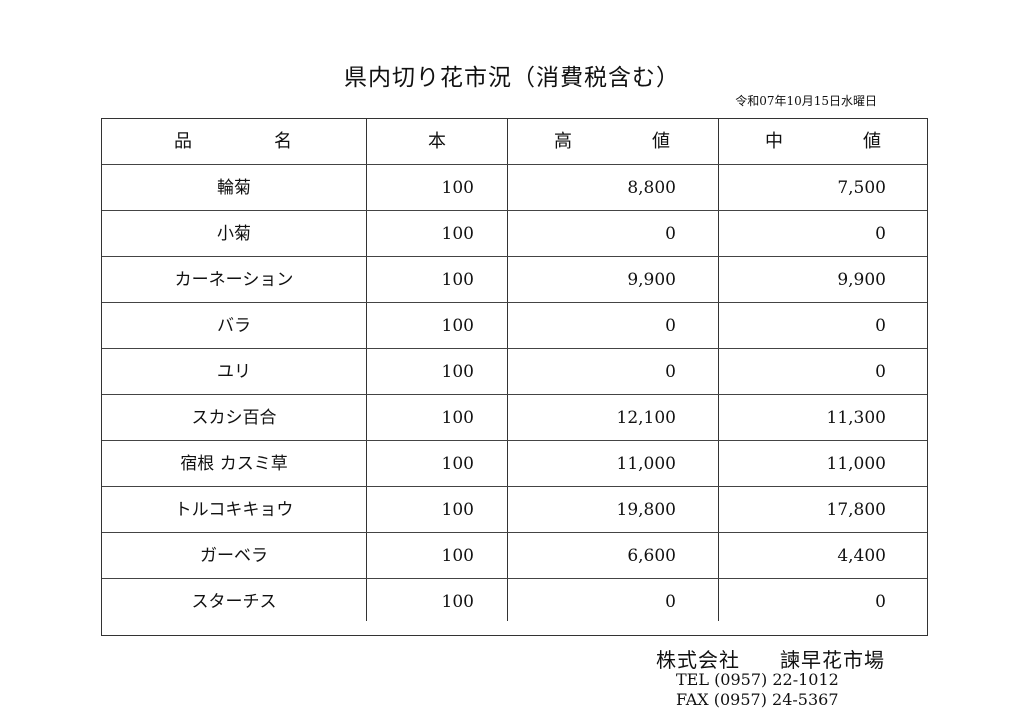 The width and height of the screenshot is (1024, 725). What do you see at coordinates (861, 556) in the screenshot?
I see `mid-price: 4,400` at bounding box center [861, 556].